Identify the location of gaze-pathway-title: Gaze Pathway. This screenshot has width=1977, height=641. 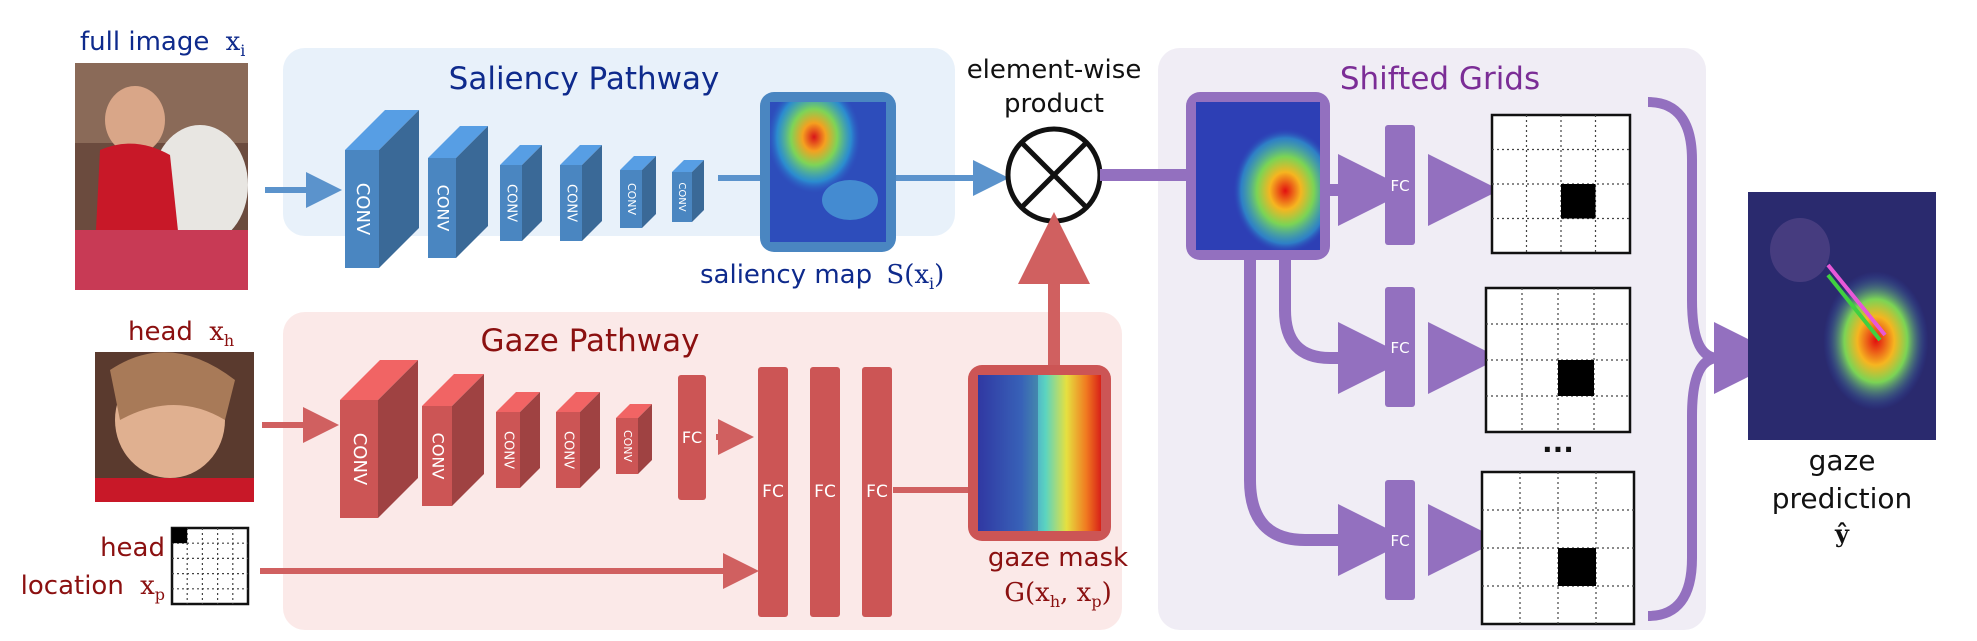
(589, 341).